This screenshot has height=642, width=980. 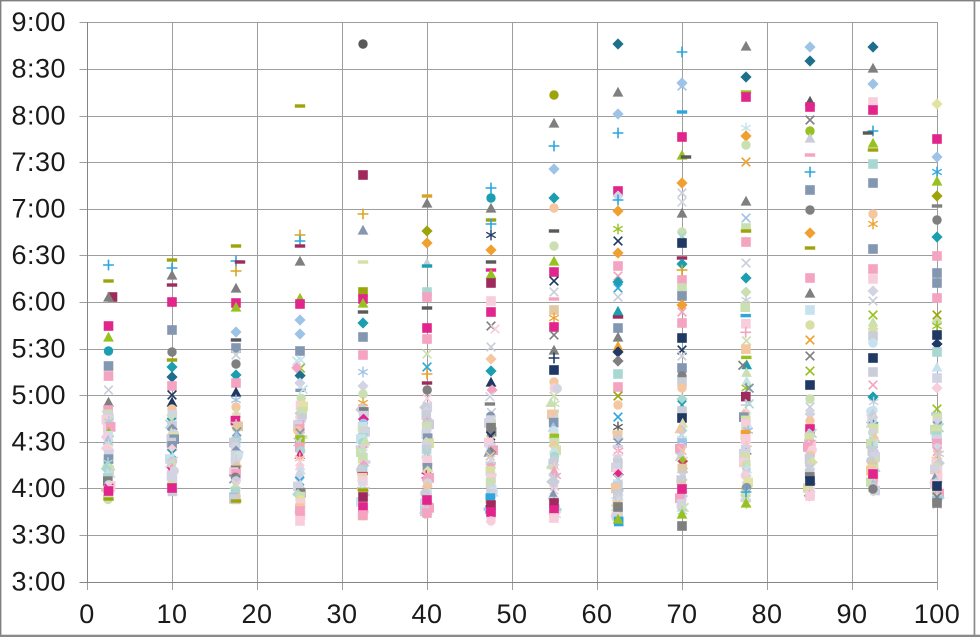 What do you see at coordinates (256, 614) in the screenshot?
I see `svg-text: 20` at bounding box center [256, 614].